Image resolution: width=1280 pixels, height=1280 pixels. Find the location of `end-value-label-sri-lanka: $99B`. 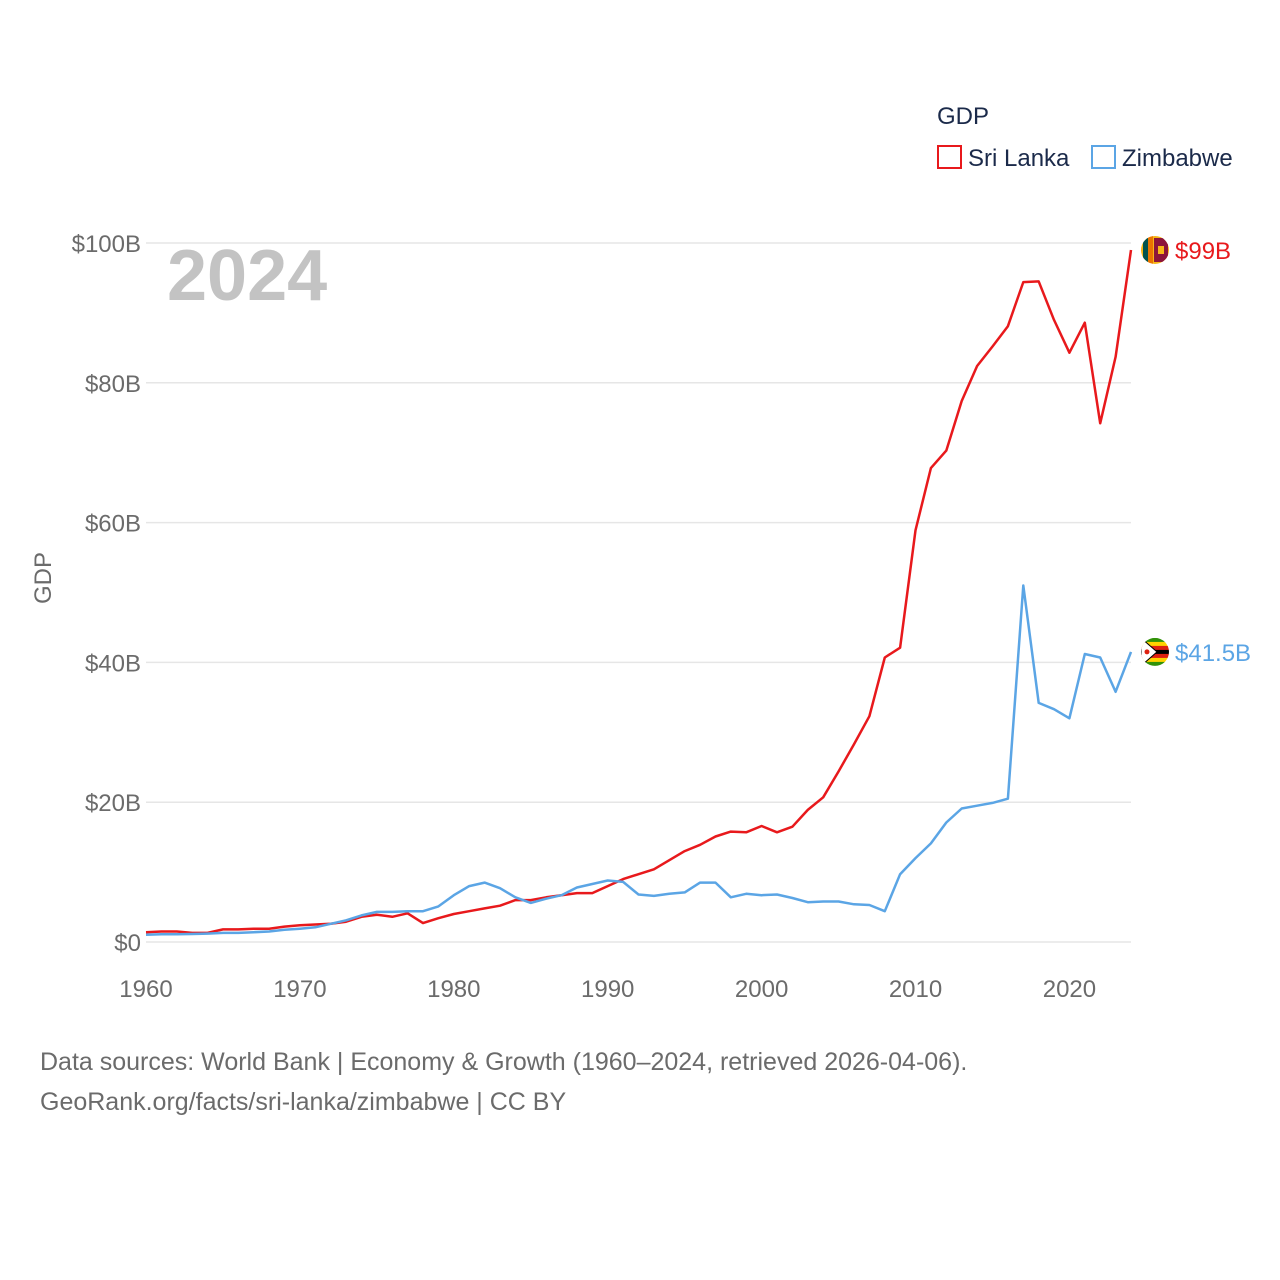

end-value-label-sri-lanka: $99B is located at coordinates (1203, 251).